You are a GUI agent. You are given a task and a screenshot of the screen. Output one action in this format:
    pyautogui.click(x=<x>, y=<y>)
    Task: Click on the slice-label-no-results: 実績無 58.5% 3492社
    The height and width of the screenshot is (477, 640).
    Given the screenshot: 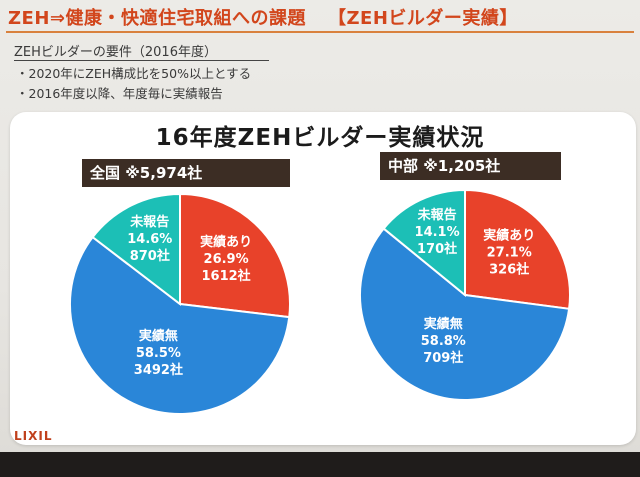 What is the action you would take?
    pyautogui.click(x=158, y=353)
    